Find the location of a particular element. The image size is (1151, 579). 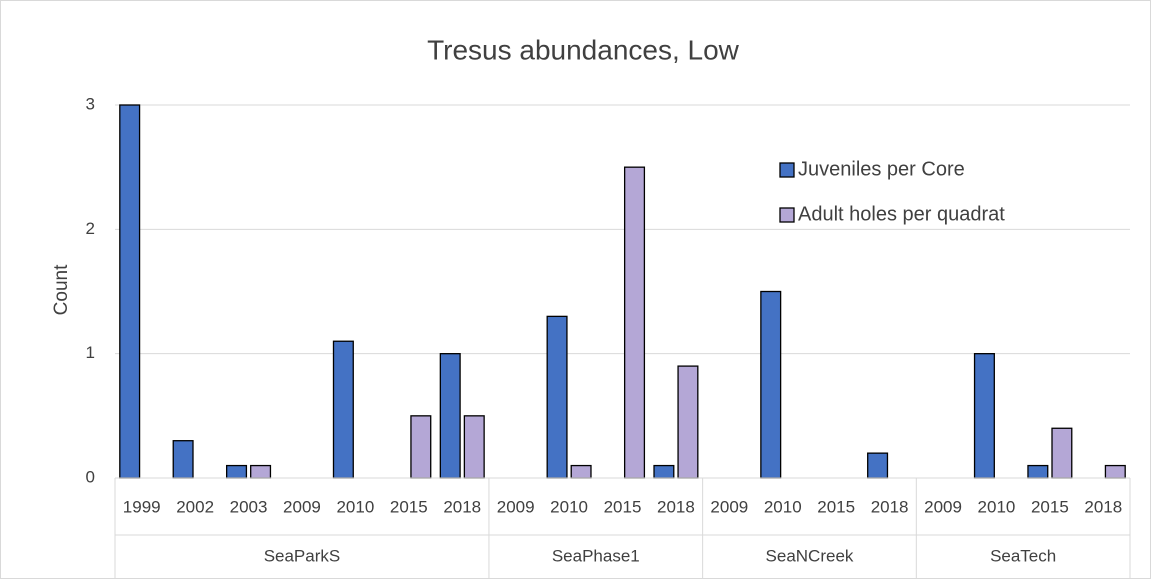

group-label: SeaNCreek is located at coordinates (810, 555).